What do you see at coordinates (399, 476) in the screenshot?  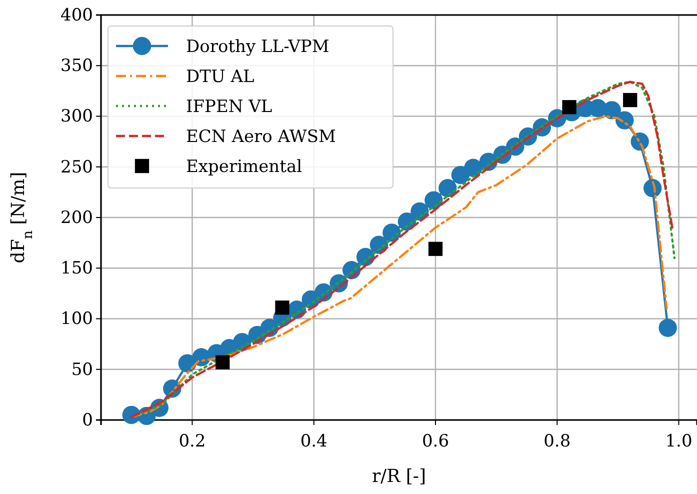 I see `x-axis-title: r/R [-]` at bounding box center [399, 476].